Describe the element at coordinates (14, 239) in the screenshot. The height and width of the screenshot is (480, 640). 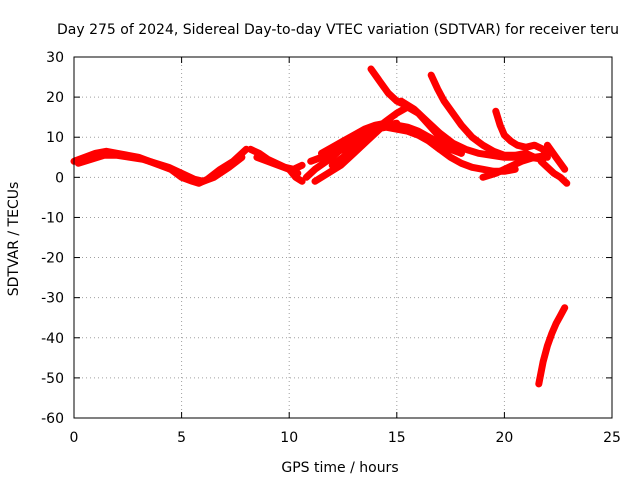
I see `y-axis-label: SDTVAR / TECUs` at that location.